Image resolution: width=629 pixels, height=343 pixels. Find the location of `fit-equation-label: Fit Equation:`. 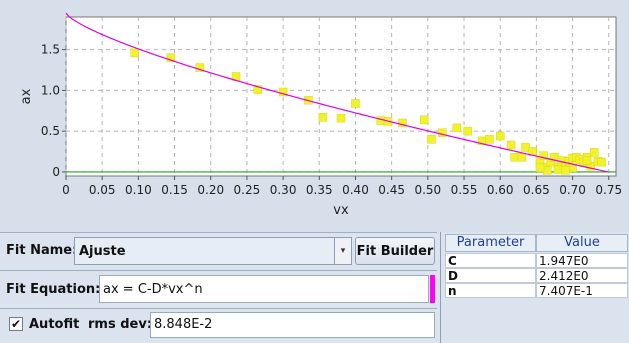

fit-equation-label: Fit Equation: is located at coordinates (53, 289).